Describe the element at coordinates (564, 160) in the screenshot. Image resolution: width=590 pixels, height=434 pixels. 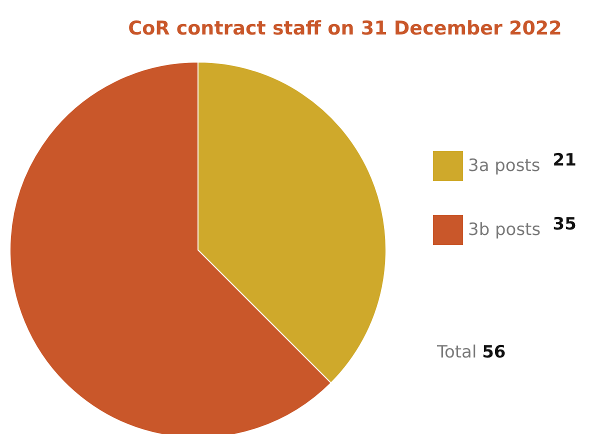
I see `data-label: 21` at that location.